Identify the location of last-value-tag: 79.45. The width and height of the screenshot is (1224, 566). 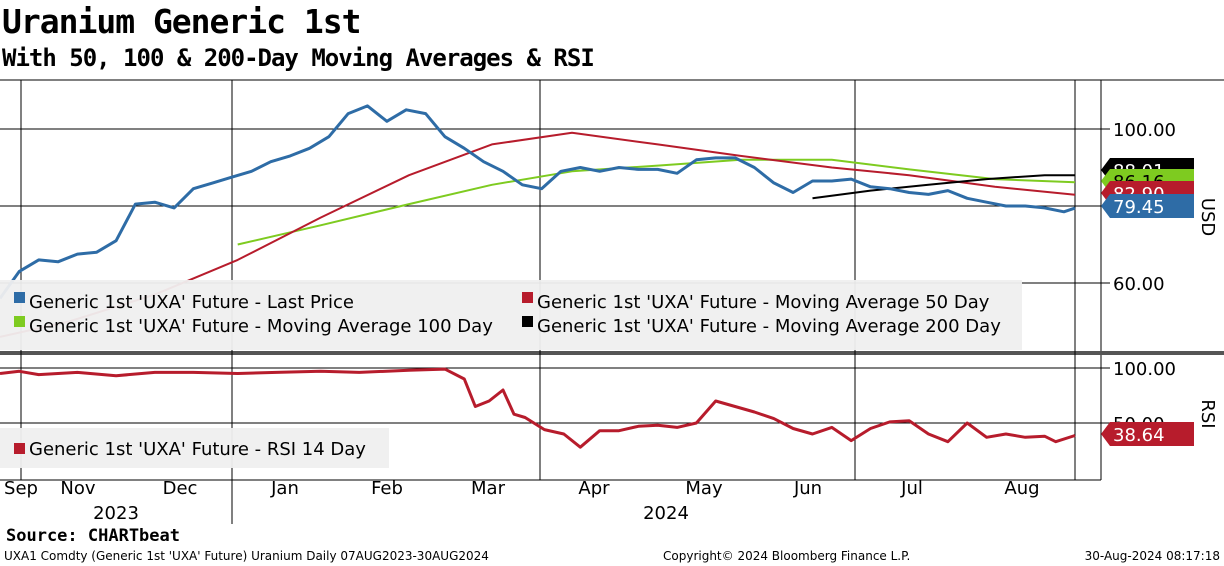
(1147, 206).